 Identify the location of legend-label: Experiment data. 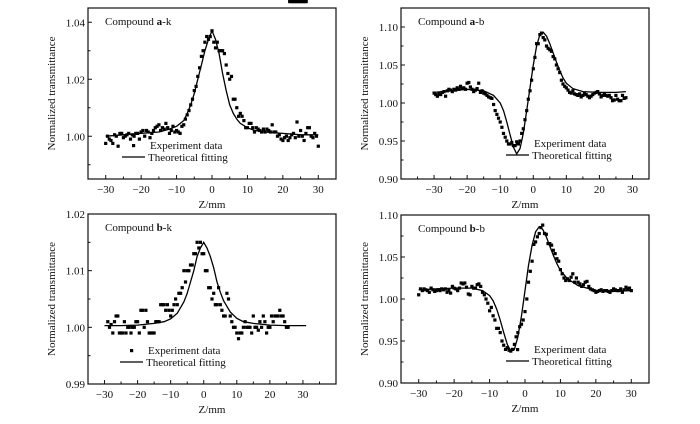
(184, 351).